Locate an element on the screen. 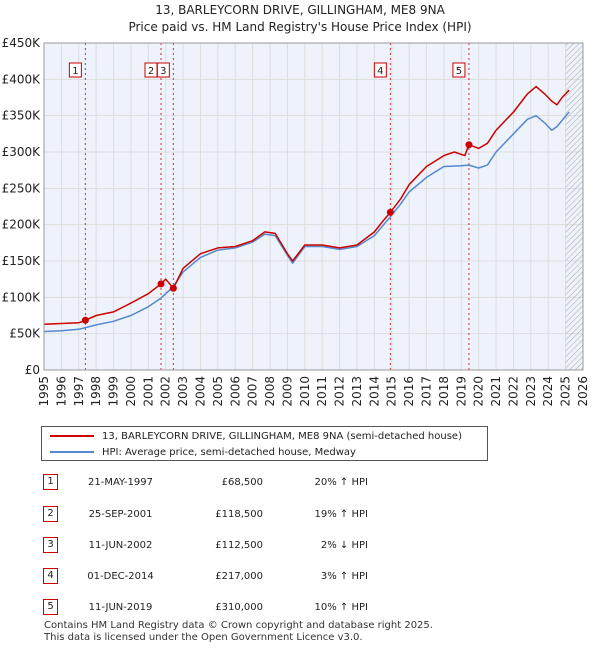 Image resolution: width=600 pixels, height=650 pixels. x-tick-label: 1996 is located at coordinates (61, 391).